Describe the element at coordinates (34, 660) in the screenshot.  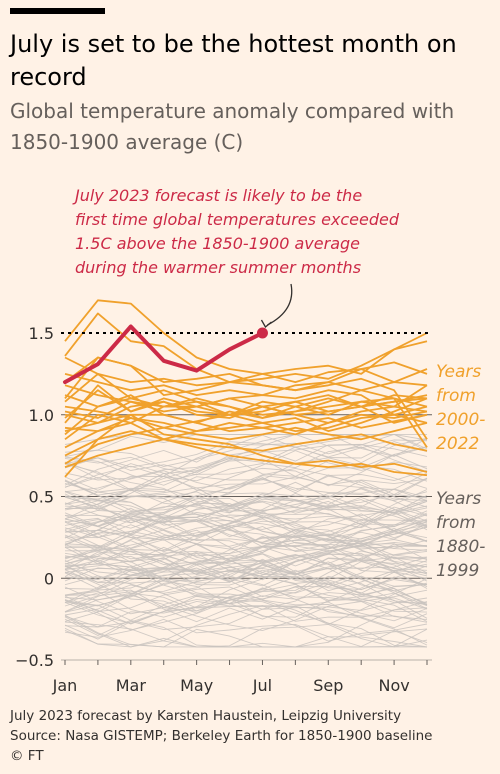
I see `y-tick-label: −0.5` at that location.